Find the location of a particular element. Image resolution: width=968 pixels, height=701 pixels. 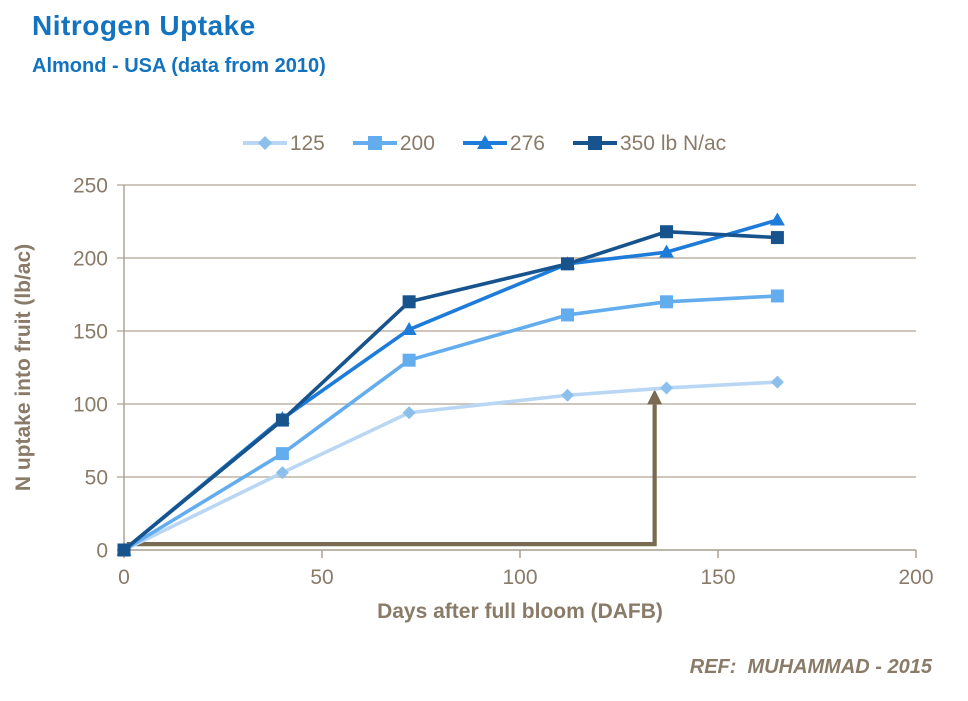

chart-title: Nitrogen Uptake is located at coordinates (144, 25).